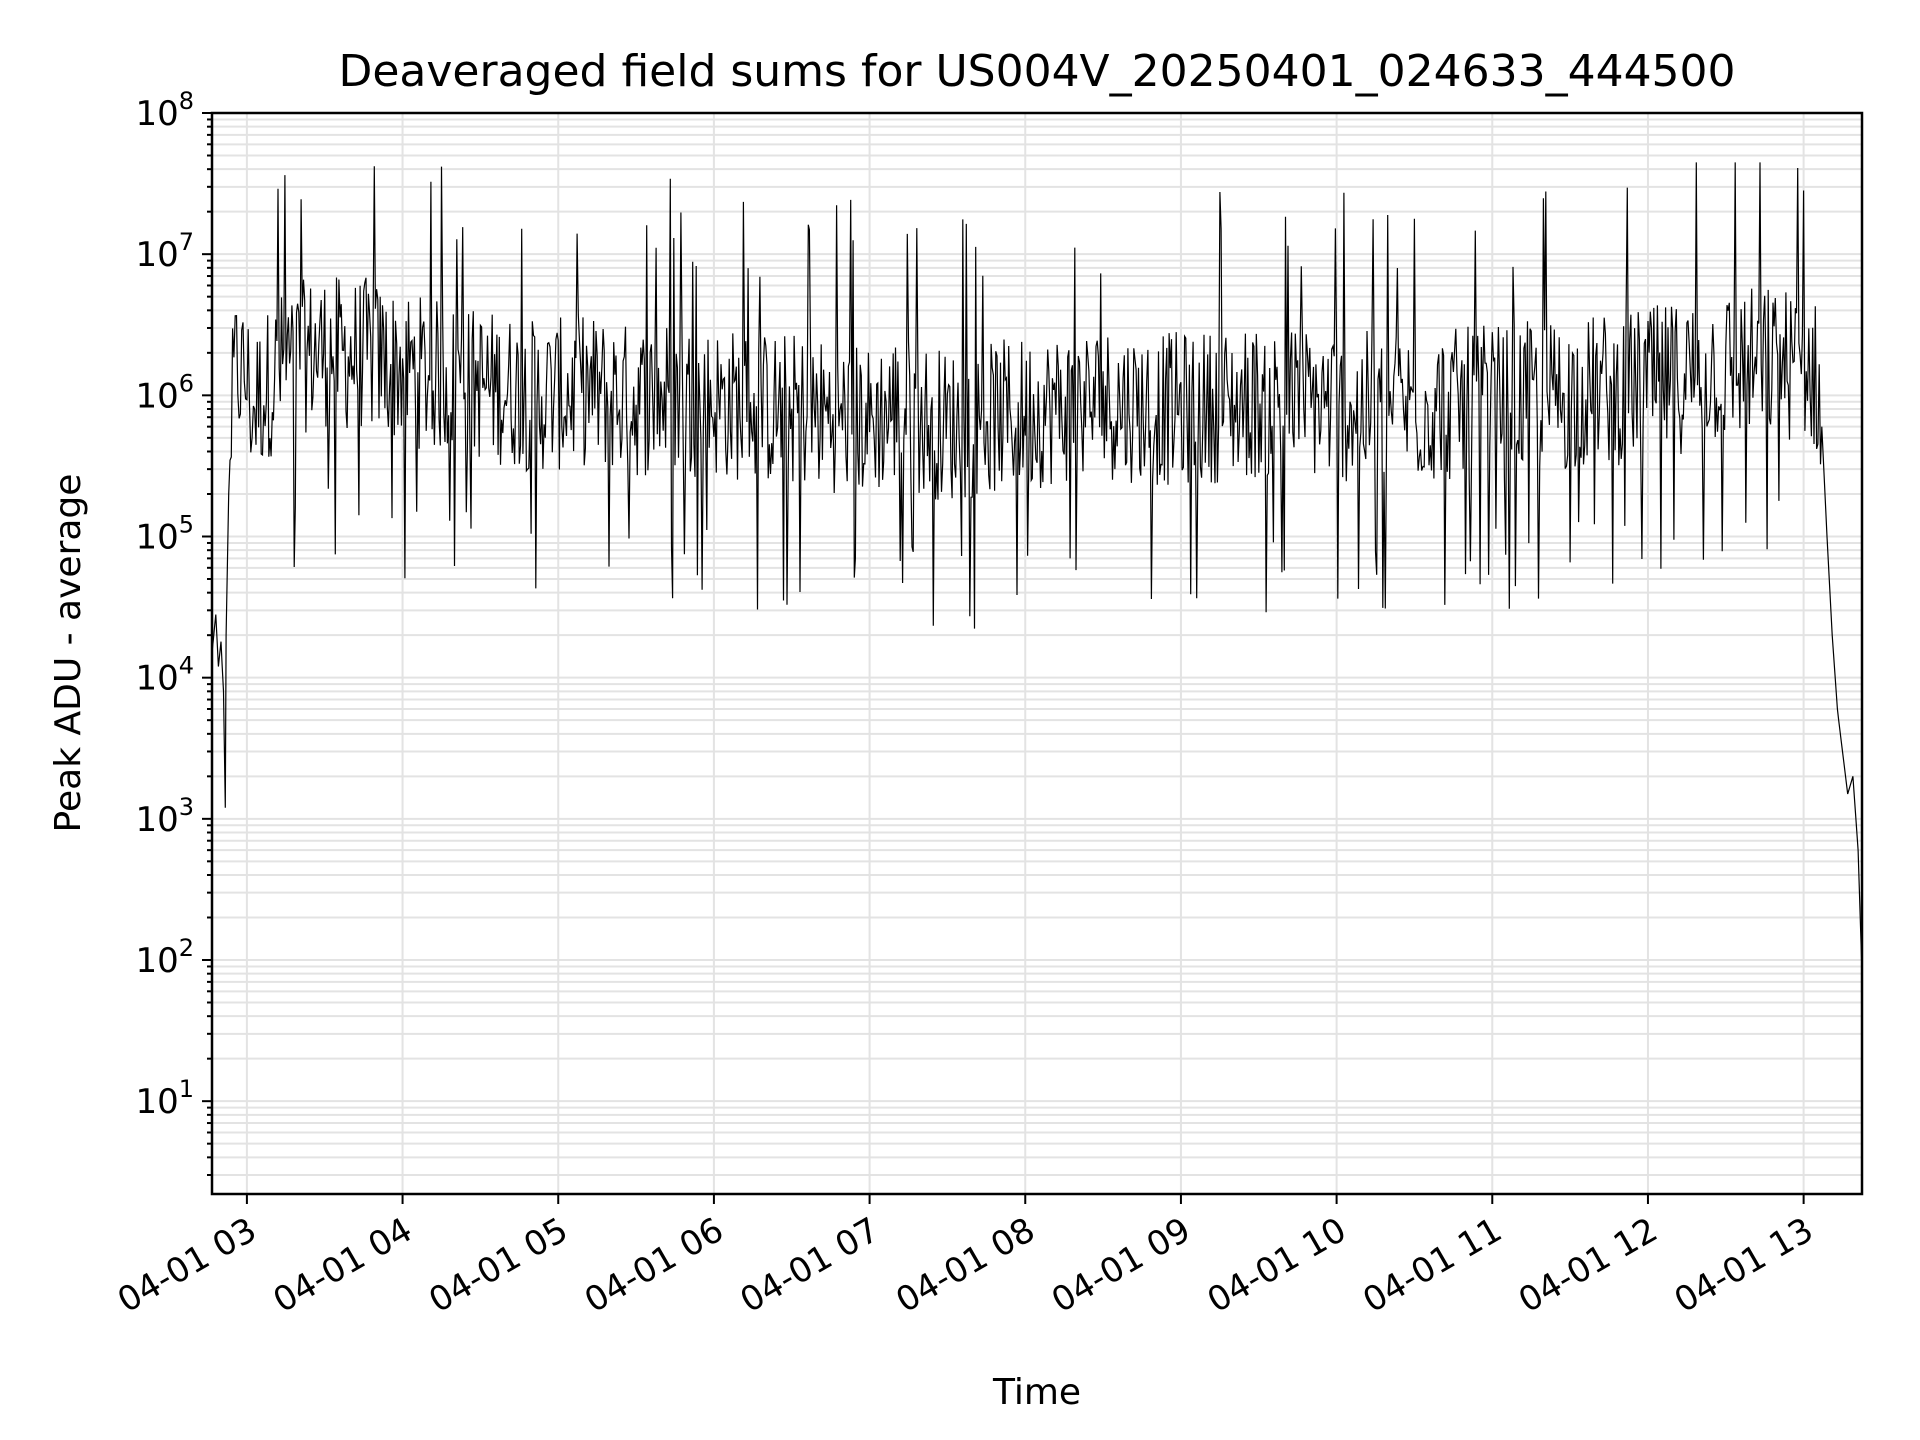 The height and width of the screenshot is (1440, 1920). Describe the element at coordinates (186, 242) in the screenshot. I see `y-tick-exponent: 7` at that location.